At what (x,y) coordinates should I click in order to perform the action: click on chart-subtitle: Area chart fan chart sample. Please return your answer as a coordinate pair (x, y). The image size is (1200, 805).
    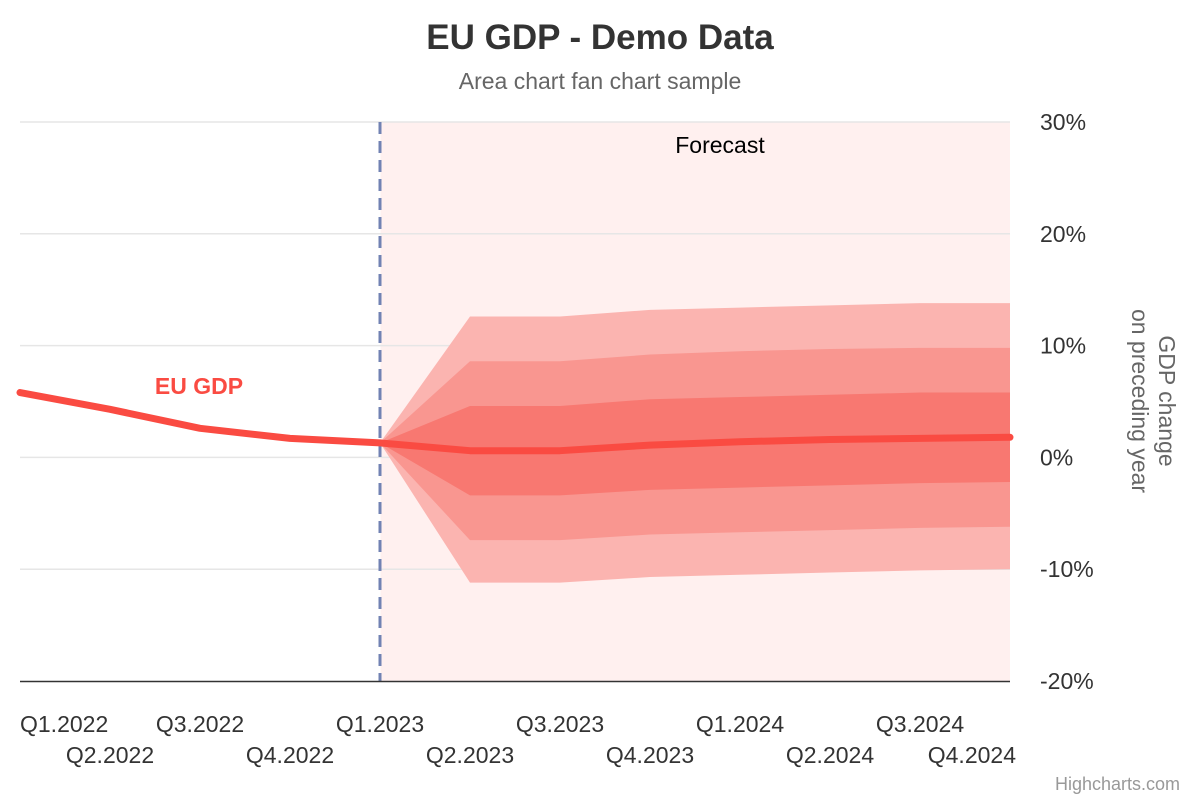
    Looking at the image, I should click on (600, 81).